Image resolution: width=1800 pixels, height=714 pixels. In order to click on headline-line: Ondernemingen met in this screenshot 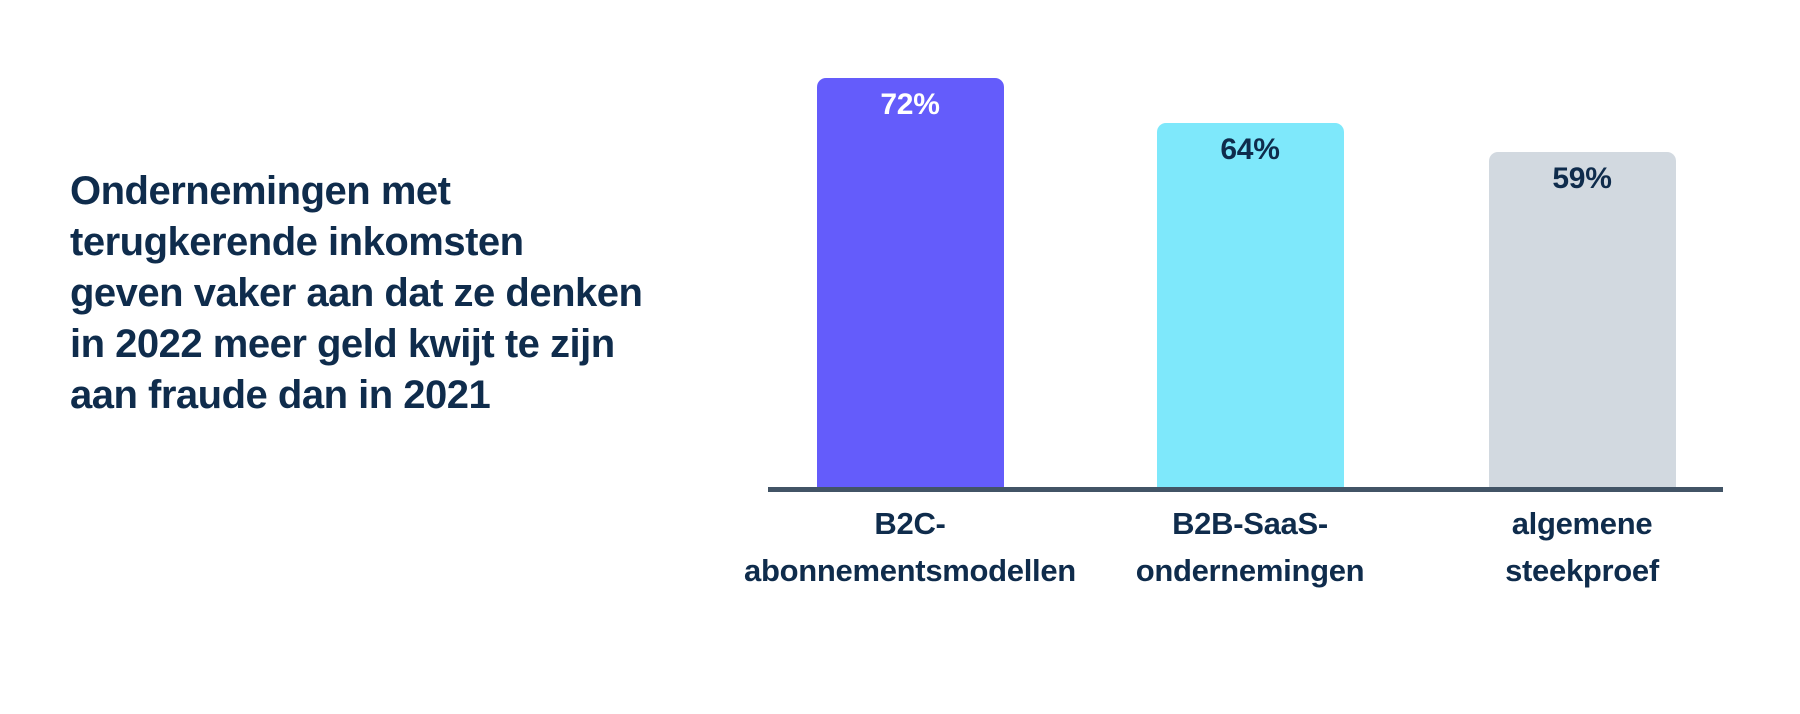, I will do `click(260, 191)`.